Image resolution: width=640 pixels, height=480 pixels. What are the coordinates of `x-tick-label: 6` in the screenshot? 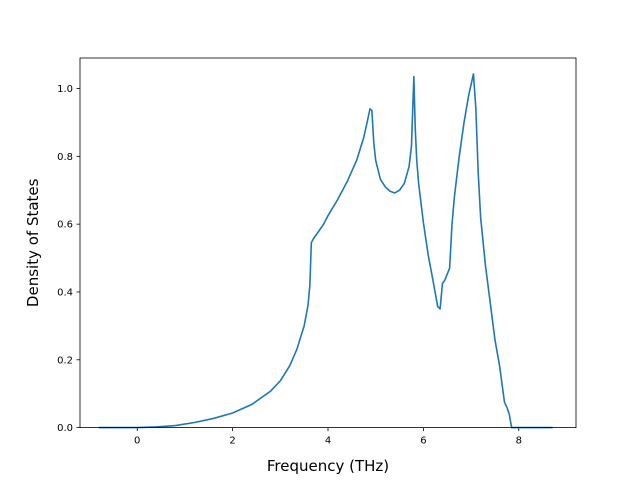 It's located at (423, 441).